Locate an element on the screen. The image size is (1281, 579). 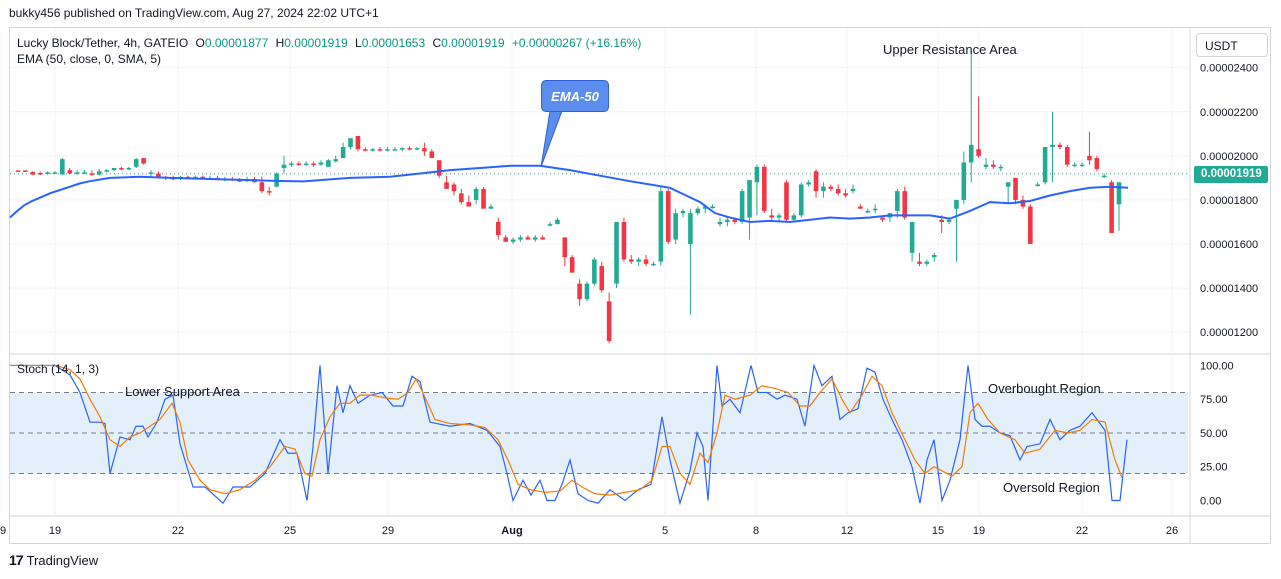
ema-50-line is located at coordinates (569, 193).